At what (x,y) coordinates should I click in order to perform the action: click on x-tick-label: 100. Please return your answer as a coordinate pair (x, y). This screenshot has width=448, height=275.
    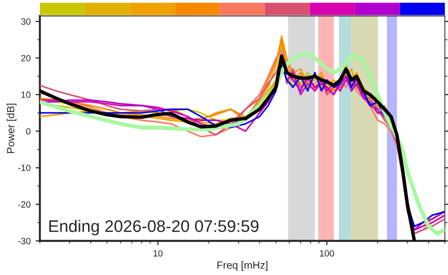
    Looking at the image, I should click on (327, 253).